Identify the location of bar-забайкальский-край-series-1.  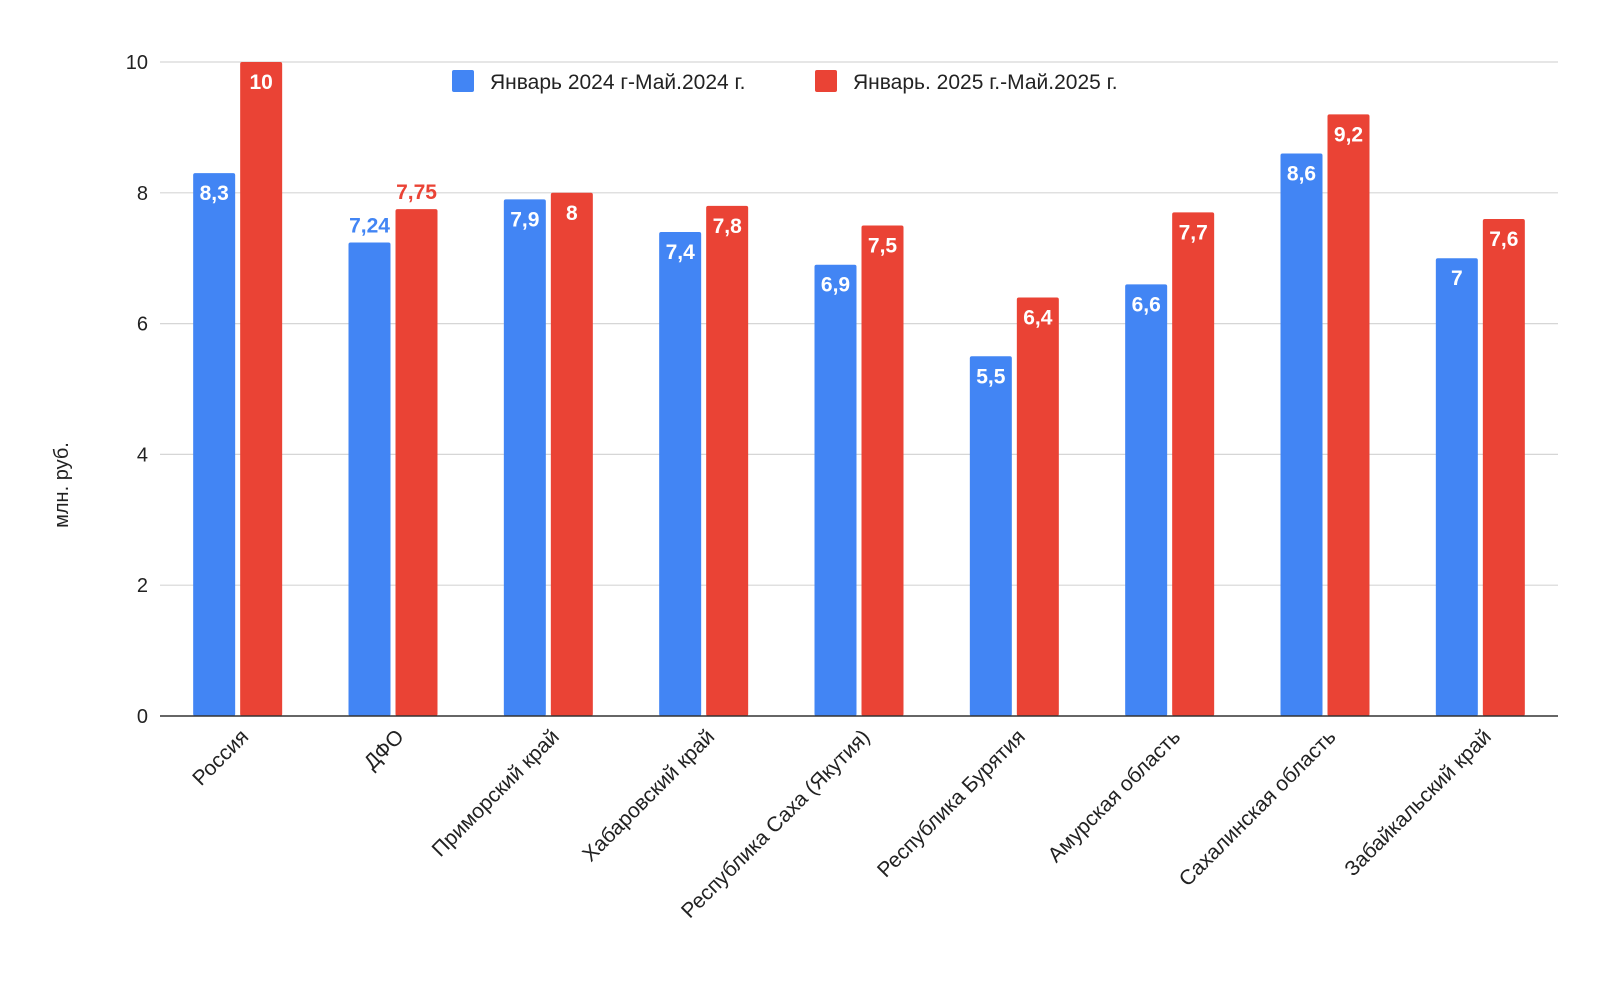
(1456, 487).